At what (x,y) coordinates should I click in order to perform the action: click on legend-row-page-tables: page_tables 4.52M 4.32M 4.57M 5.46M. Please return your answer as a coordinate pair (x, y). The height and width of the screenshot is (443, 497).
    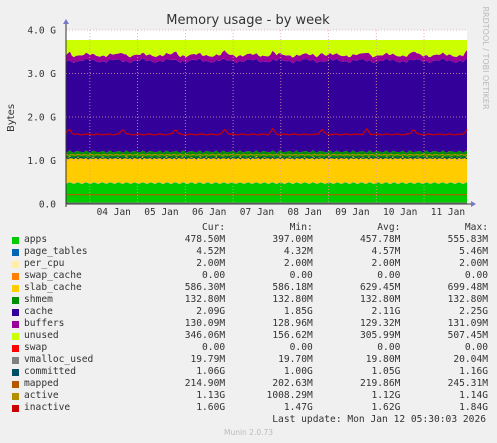
    Looking at the image, I should click on (250, 252).